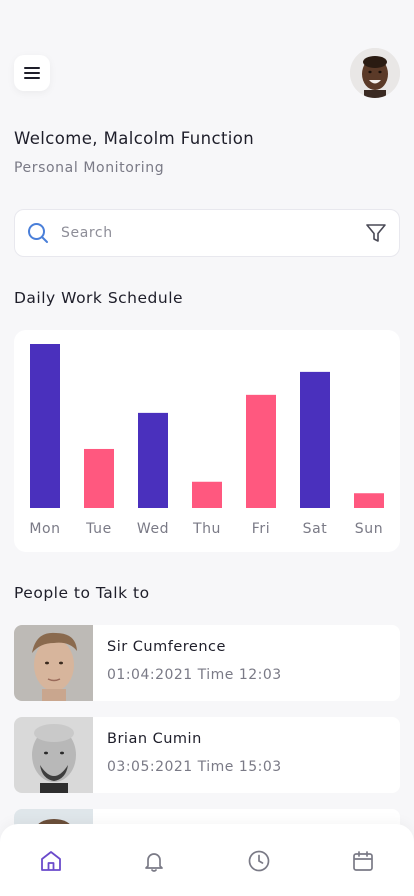 This screenshot has height=896, width=414. I want to click on search-icon, so click(38, 233).